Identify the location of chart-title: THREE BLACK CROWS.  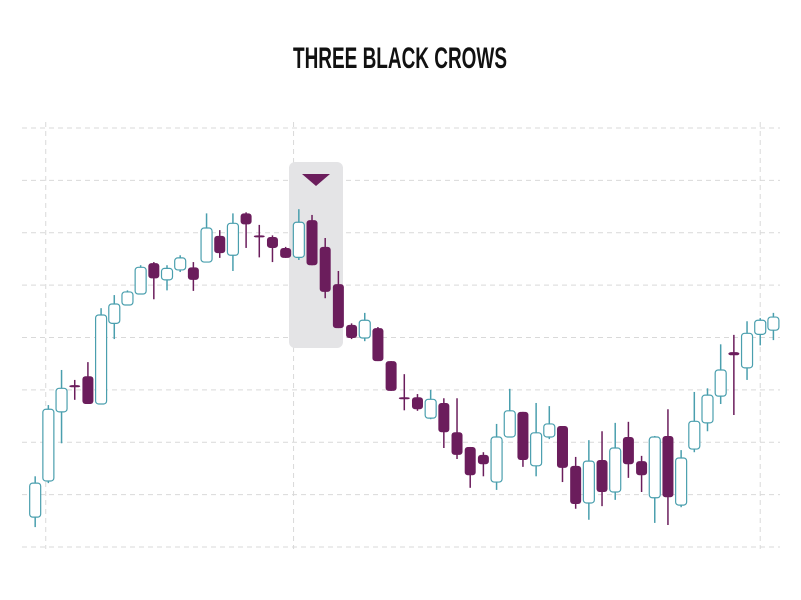
(400, 58).